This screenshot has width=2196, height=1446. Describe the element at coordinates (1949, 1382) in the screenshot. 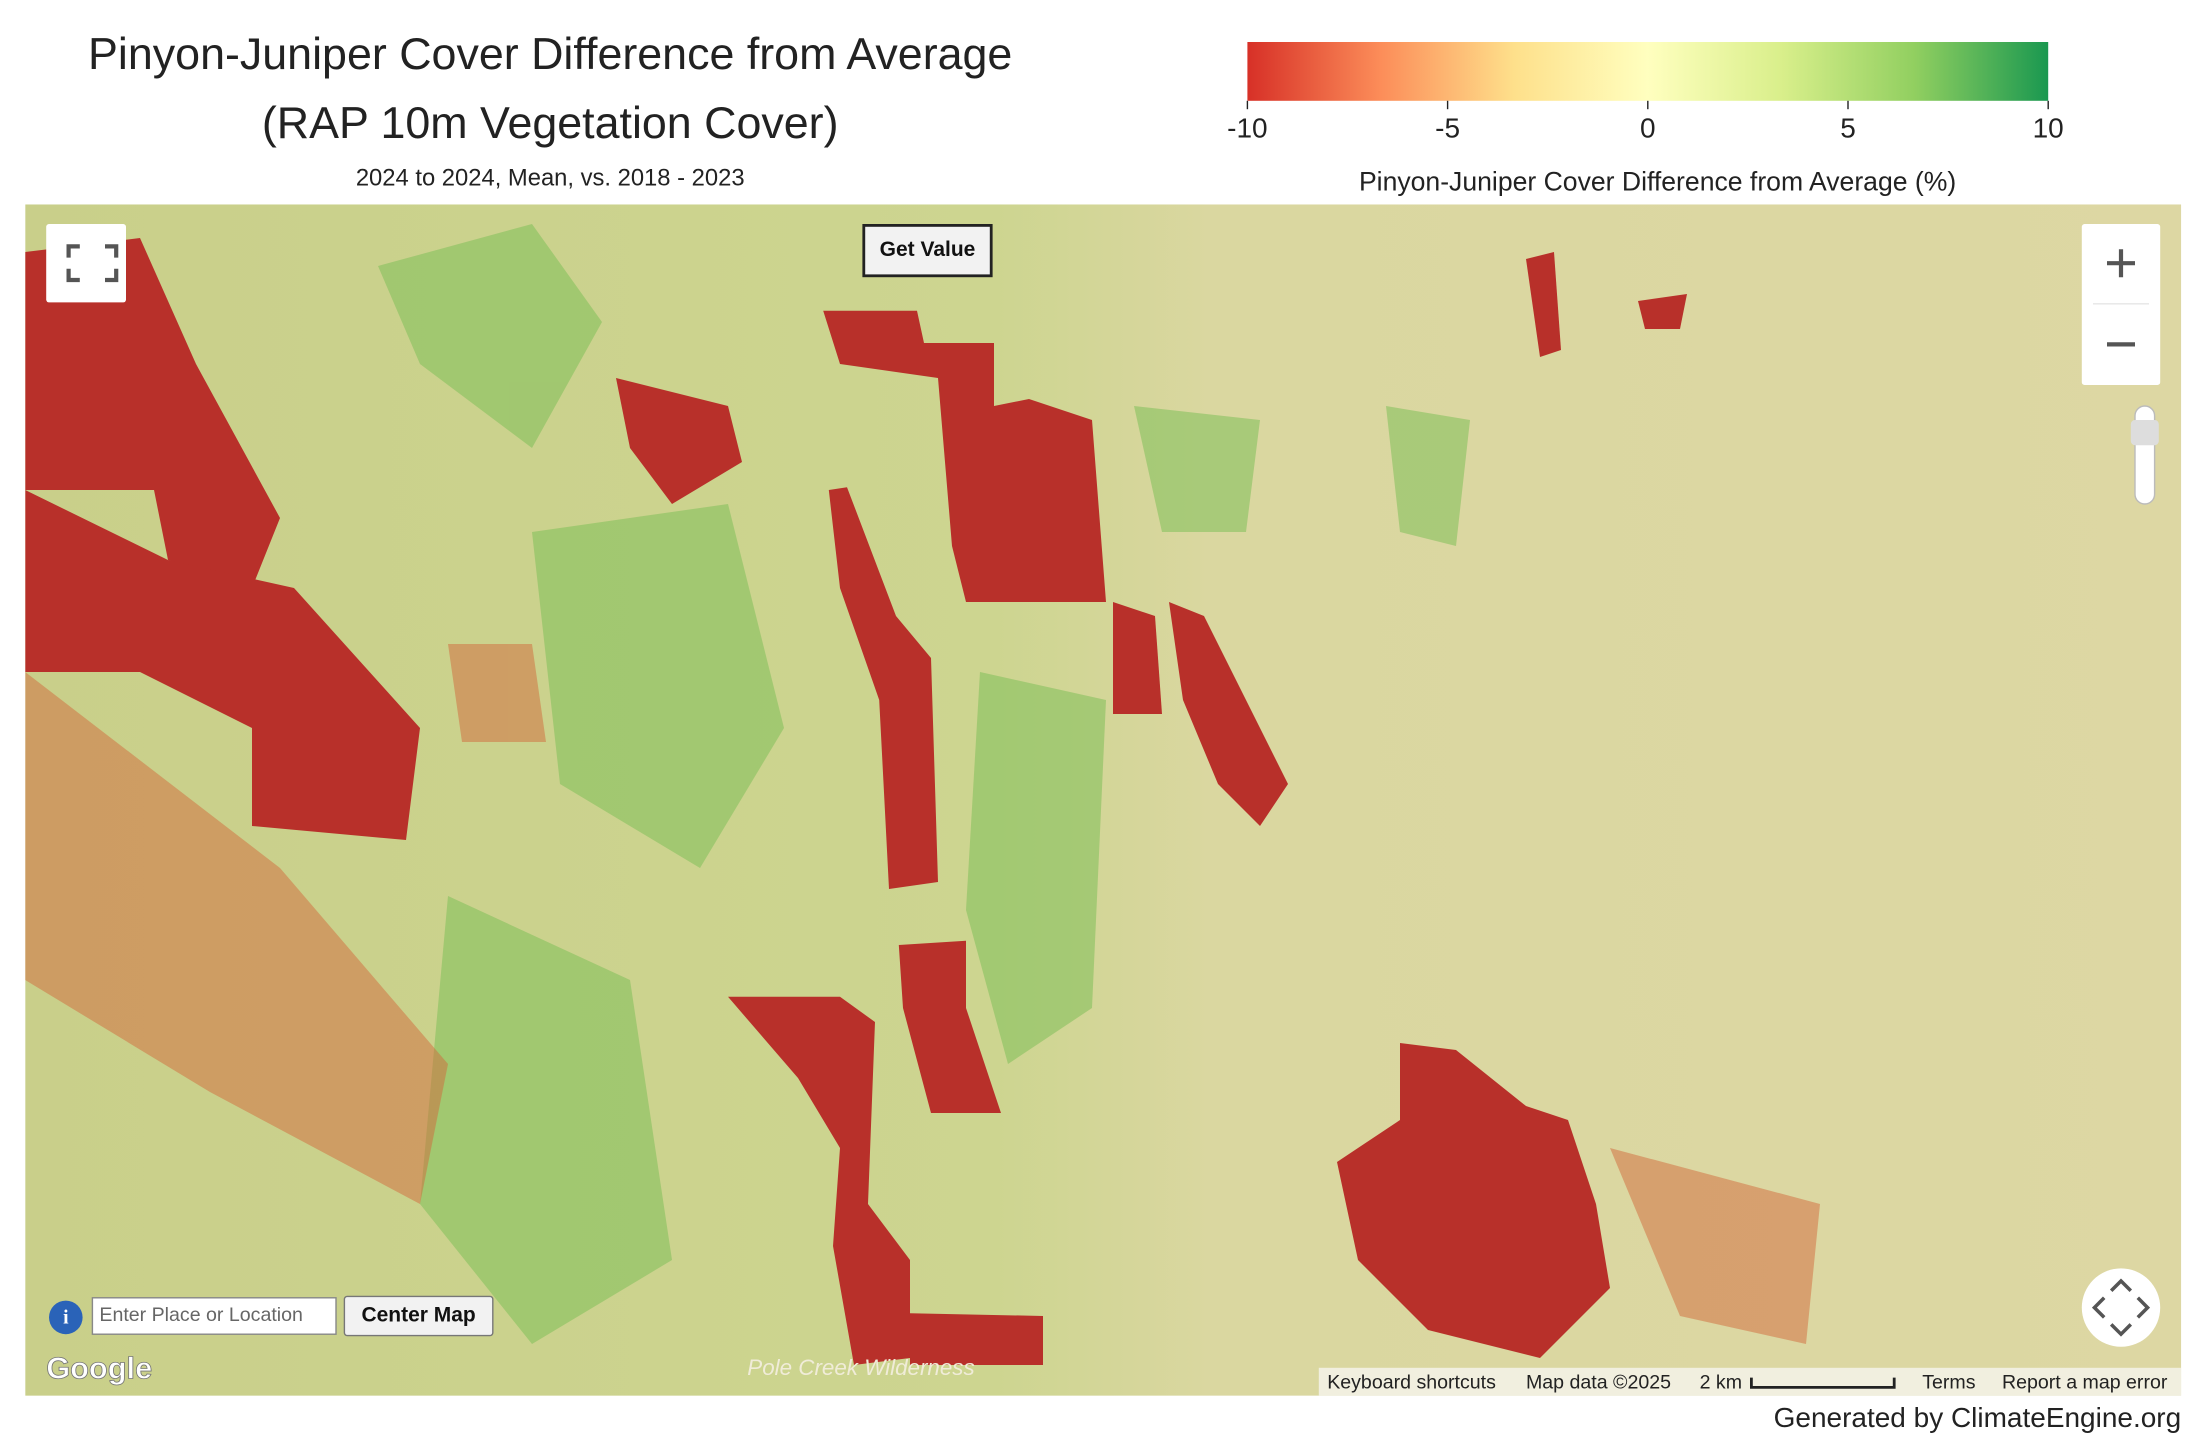

I see `attribution-item: Terms` at that location.